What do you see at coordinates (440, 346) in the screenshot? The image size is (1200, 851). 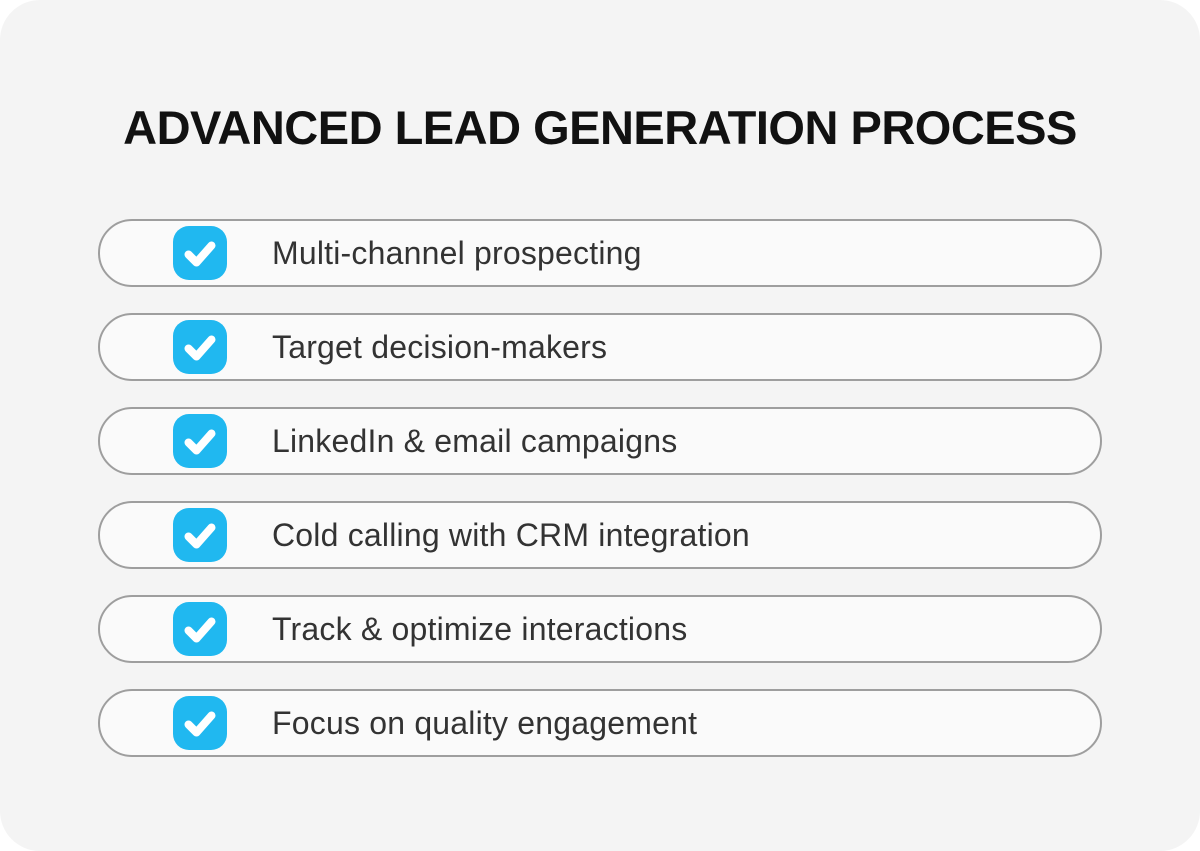 I see `checklist-item-label: Target decision-makers` at bounding box center [440, 346].